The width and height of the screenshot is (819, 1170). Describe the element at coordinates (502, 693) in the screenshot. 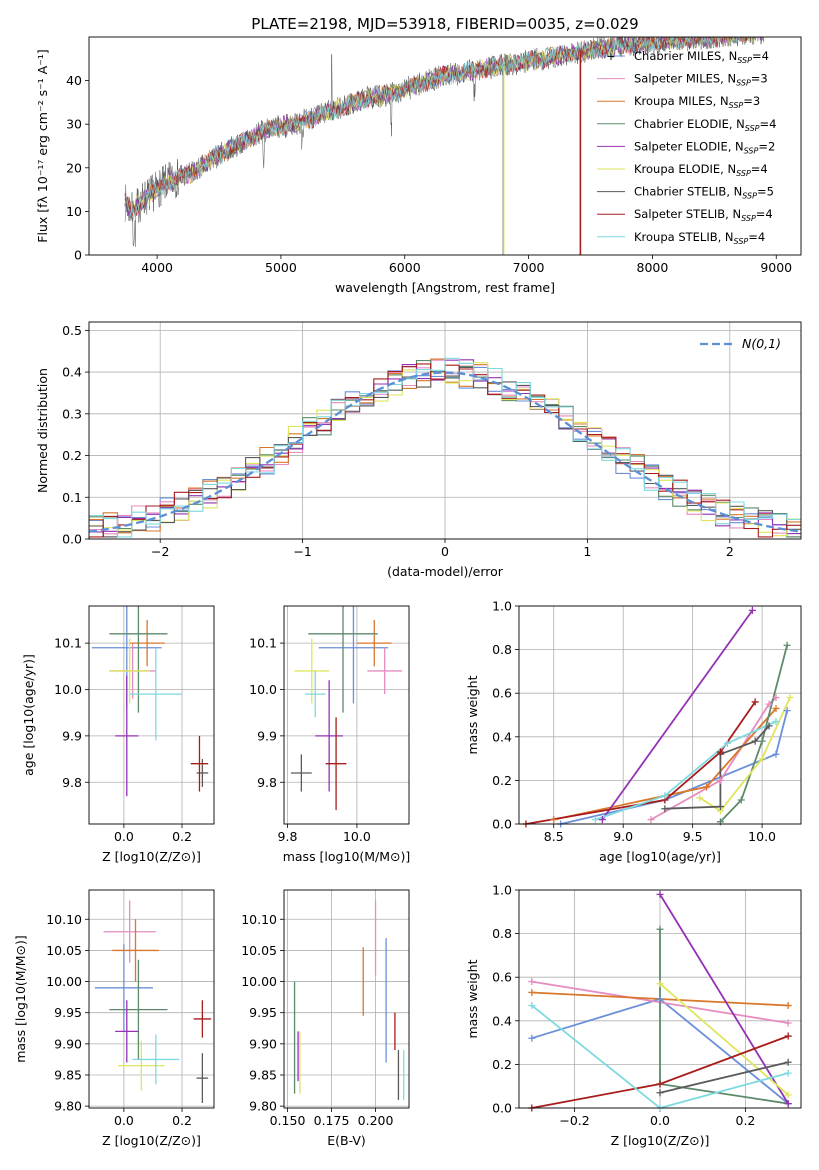

I see `weight-age-ytick-label: 0.6` at that location.